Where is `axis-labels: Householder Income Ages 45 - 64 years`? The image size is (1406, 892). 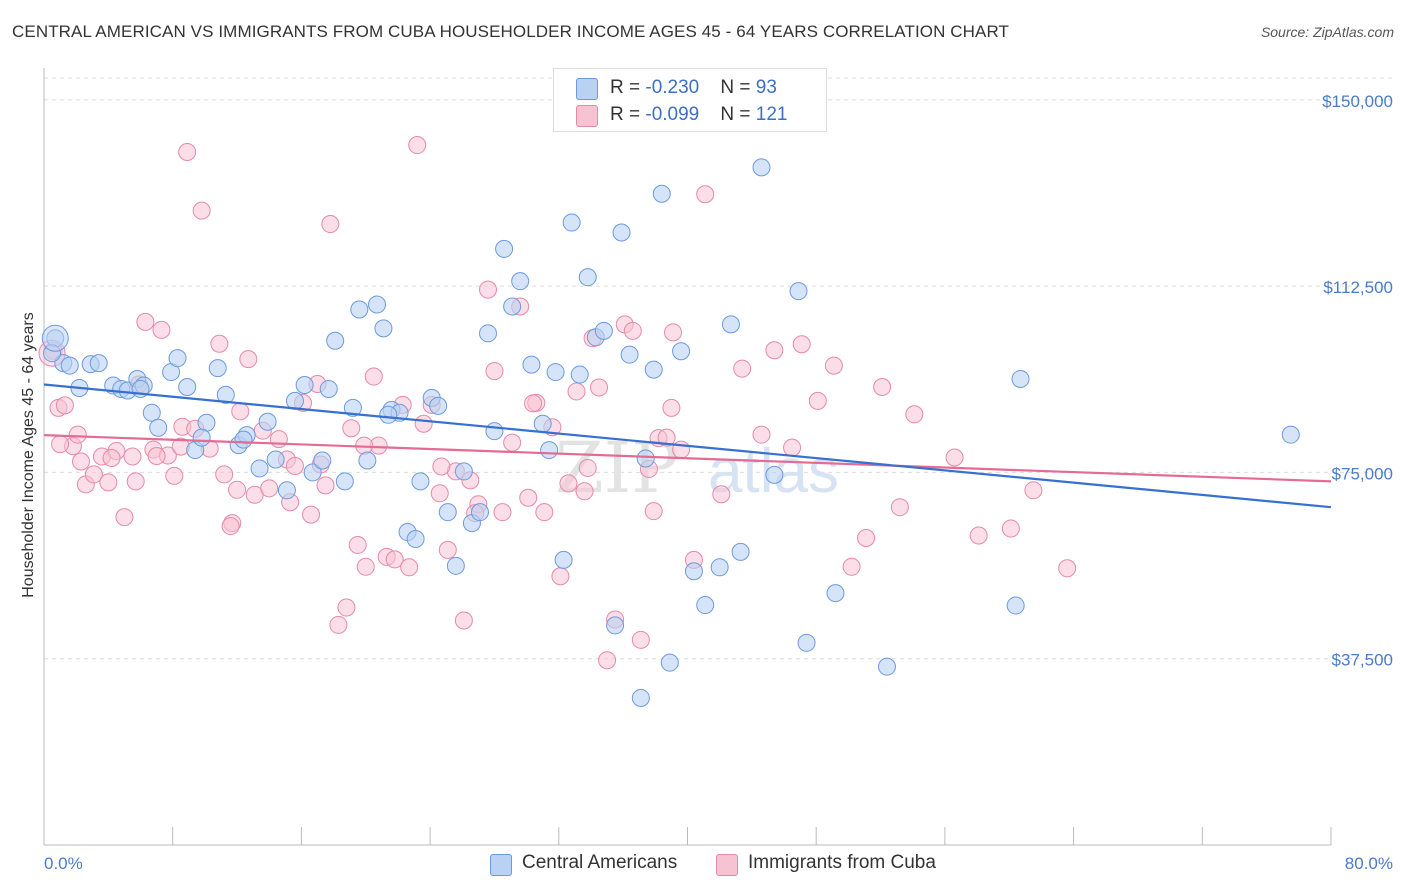 axis-labels: Householder Income Ages 45 - 64 years is located at coordinates (28, 455).